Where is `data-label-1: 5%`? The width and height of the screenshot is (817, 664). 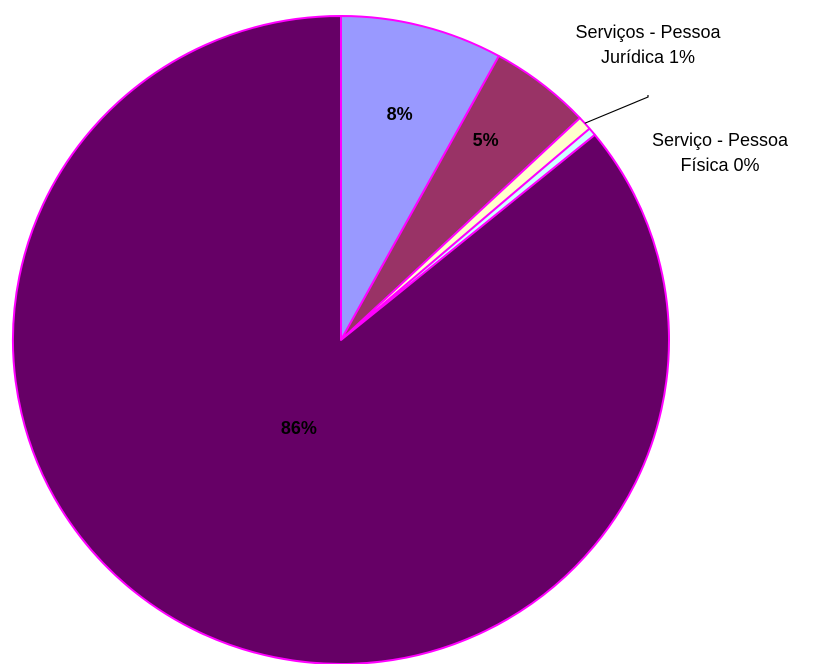
data-label-1: 5% is located at coordinates (486, 140).